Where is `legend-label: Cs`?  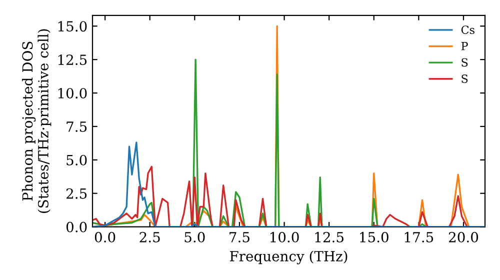 legend-label: Cs is located at coordinates (467, 30).